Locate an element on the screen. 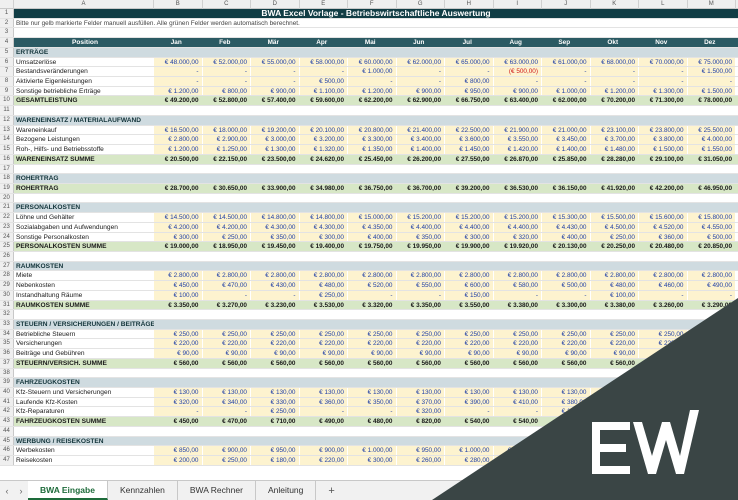  row-label: Reisekosten is located at coordinates (34, 461).